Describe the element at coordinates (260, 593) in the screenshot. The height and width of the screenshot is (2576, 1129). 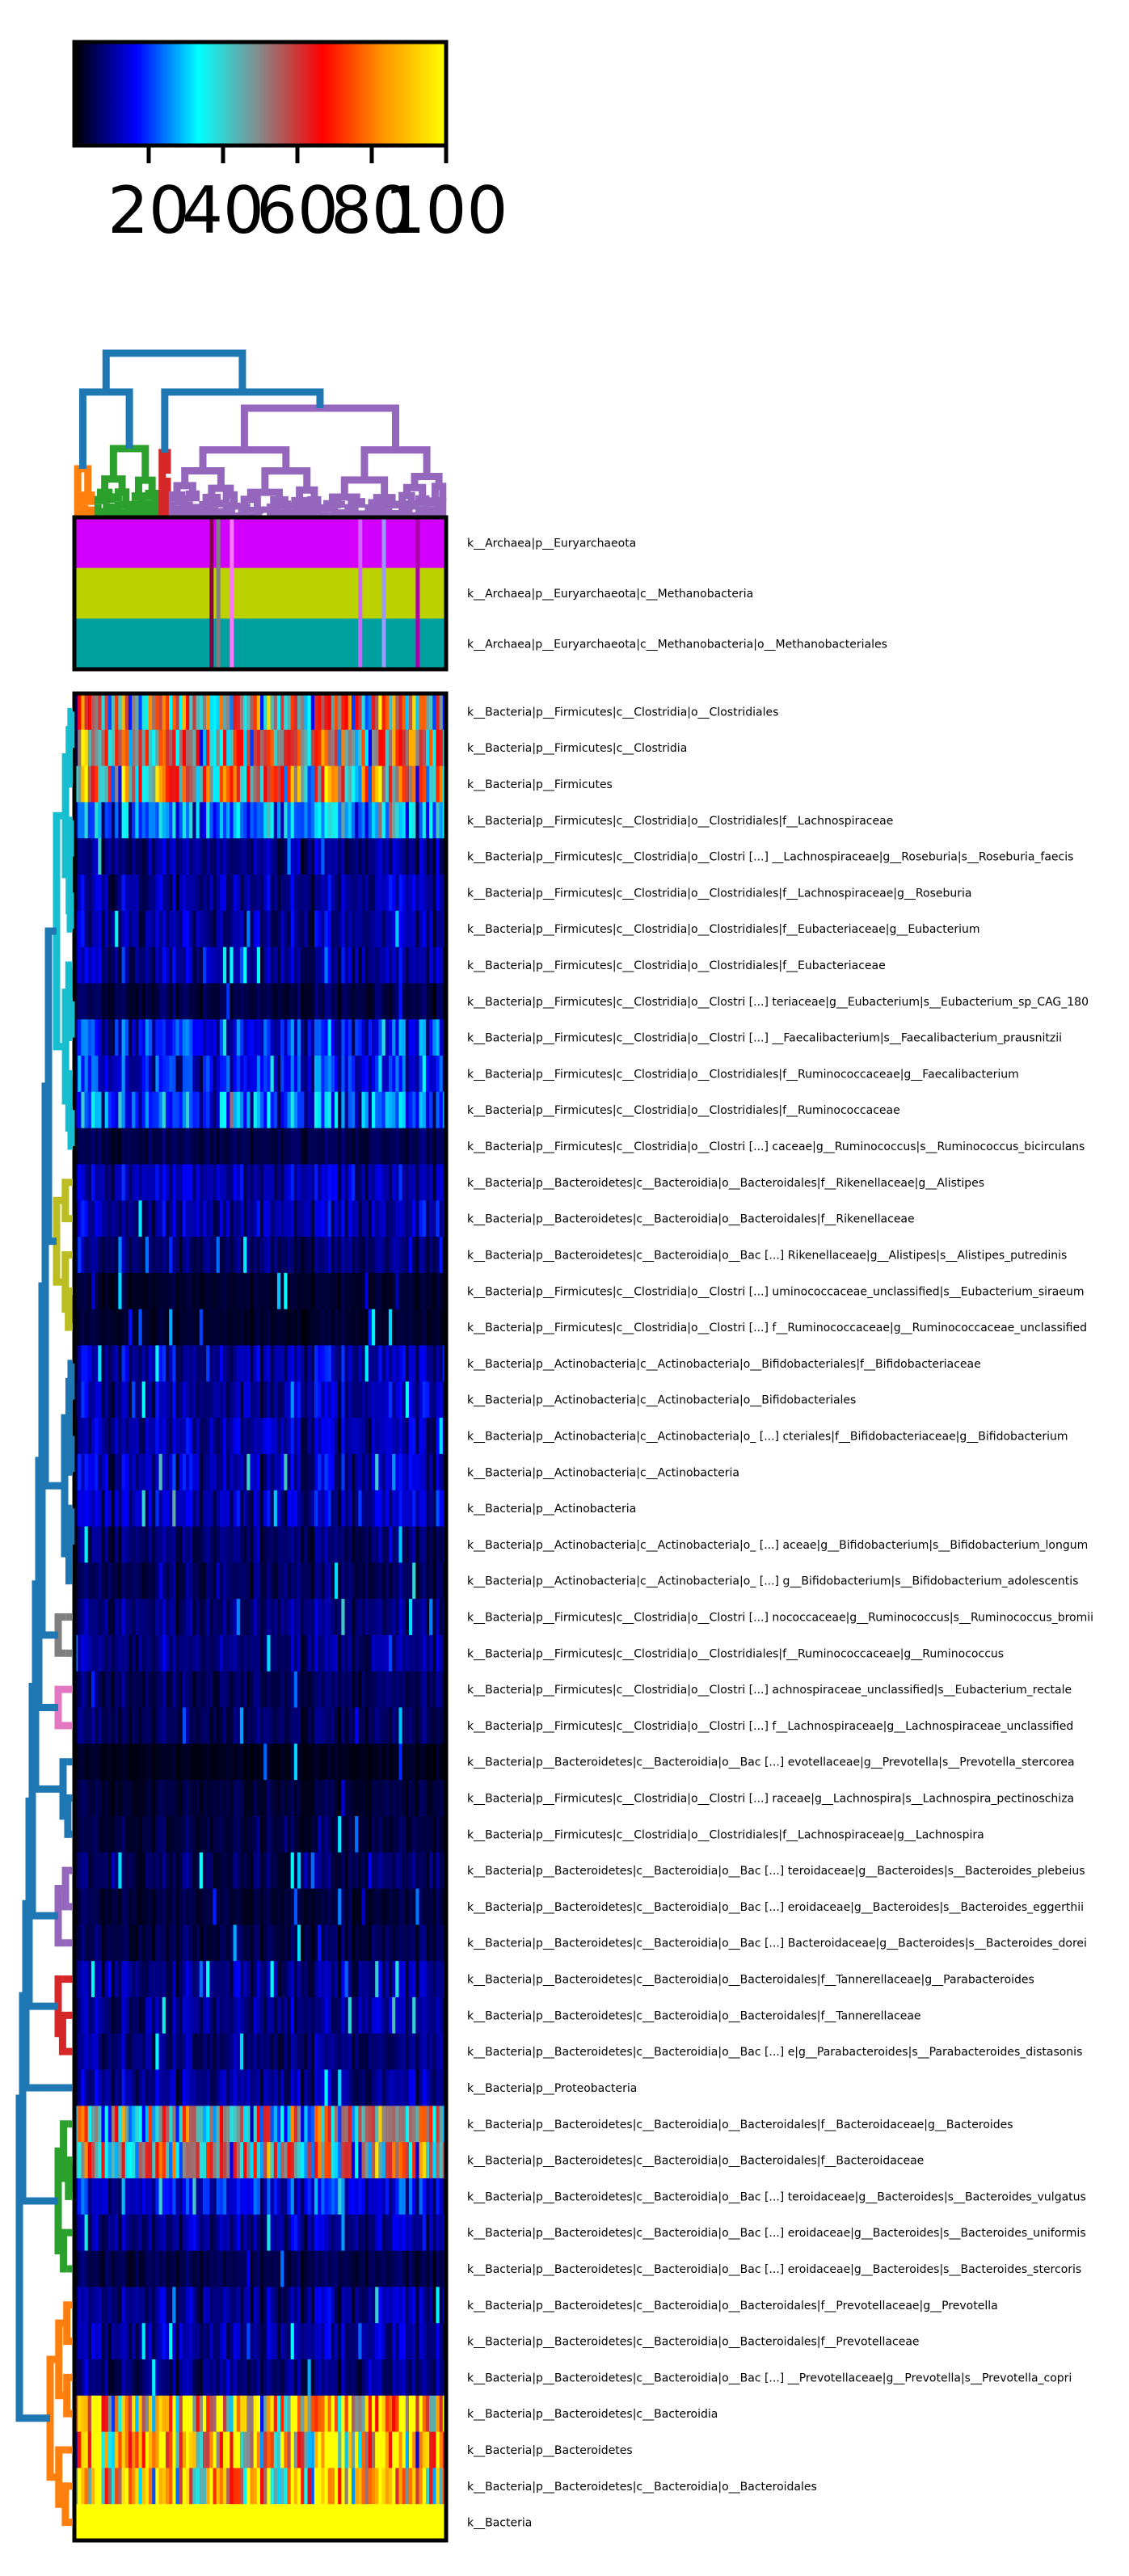
I see `archaea-heatmap` at that location.